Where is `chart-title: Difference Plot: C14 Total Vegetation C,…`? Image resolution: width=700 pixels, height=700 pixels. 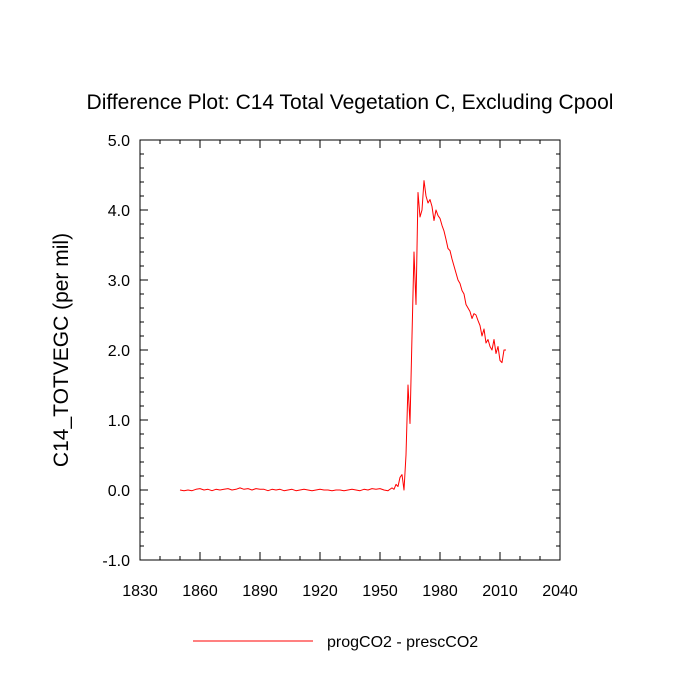
chart-title: Difference Plot: C14 Total Vegetation C,… is located at coordinates (350, 102).